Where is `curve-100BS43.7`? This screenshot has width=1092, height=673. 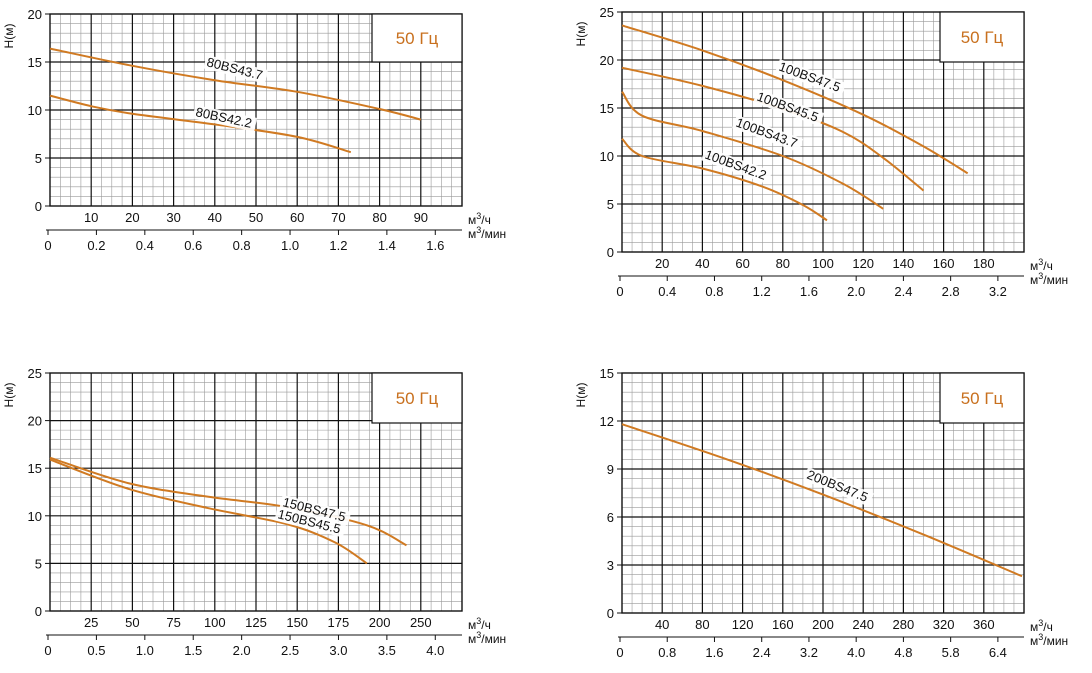
curve-100BS43.7 is located at coordinates (752, 150).